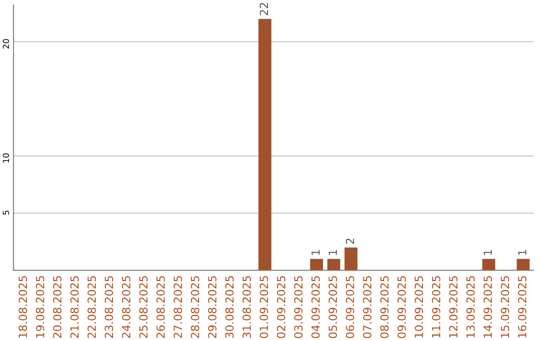  Describe the element at coordinates (246, 307) in the screenshot. I see `x-tick-label: 31.08.2025` at that location.